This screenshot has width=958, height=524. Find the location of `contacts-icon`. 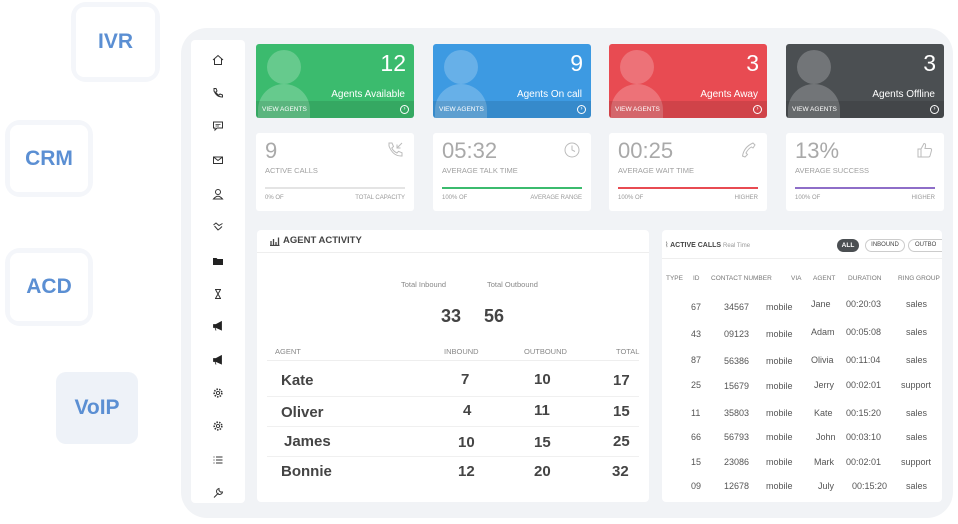

contacts-icon is located at coordinates (218, 194).